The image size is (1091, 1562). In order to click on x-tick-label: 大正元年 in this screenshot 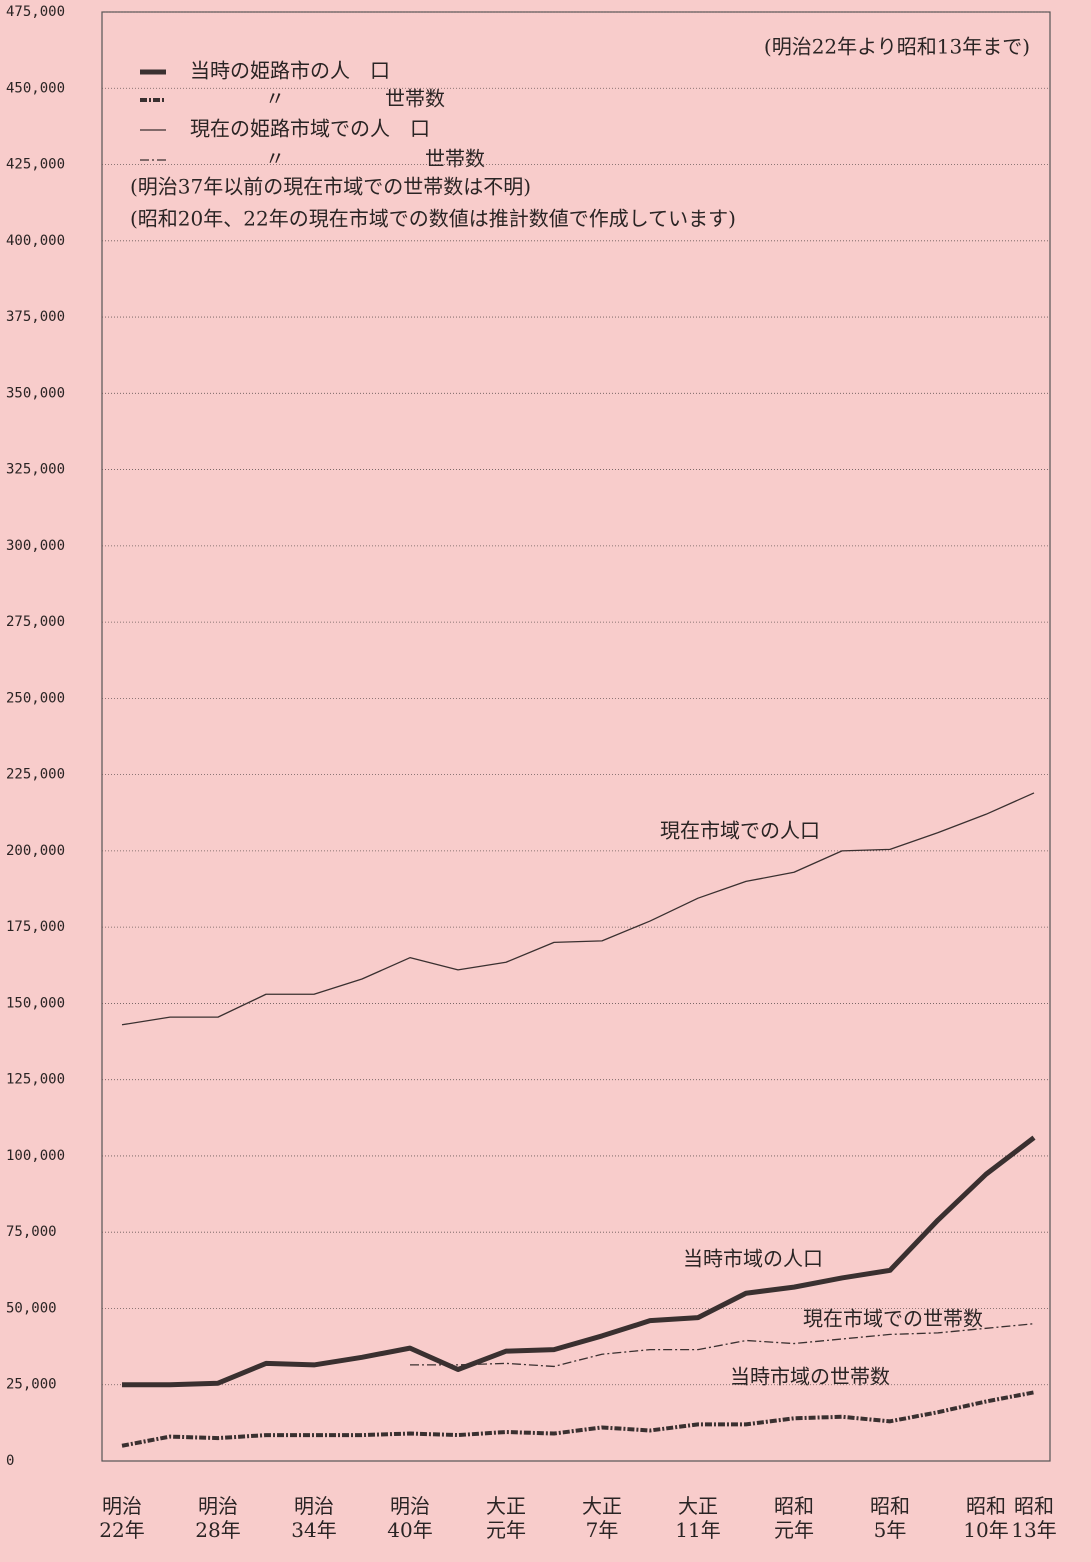, I will do `click(506, 1518)`.